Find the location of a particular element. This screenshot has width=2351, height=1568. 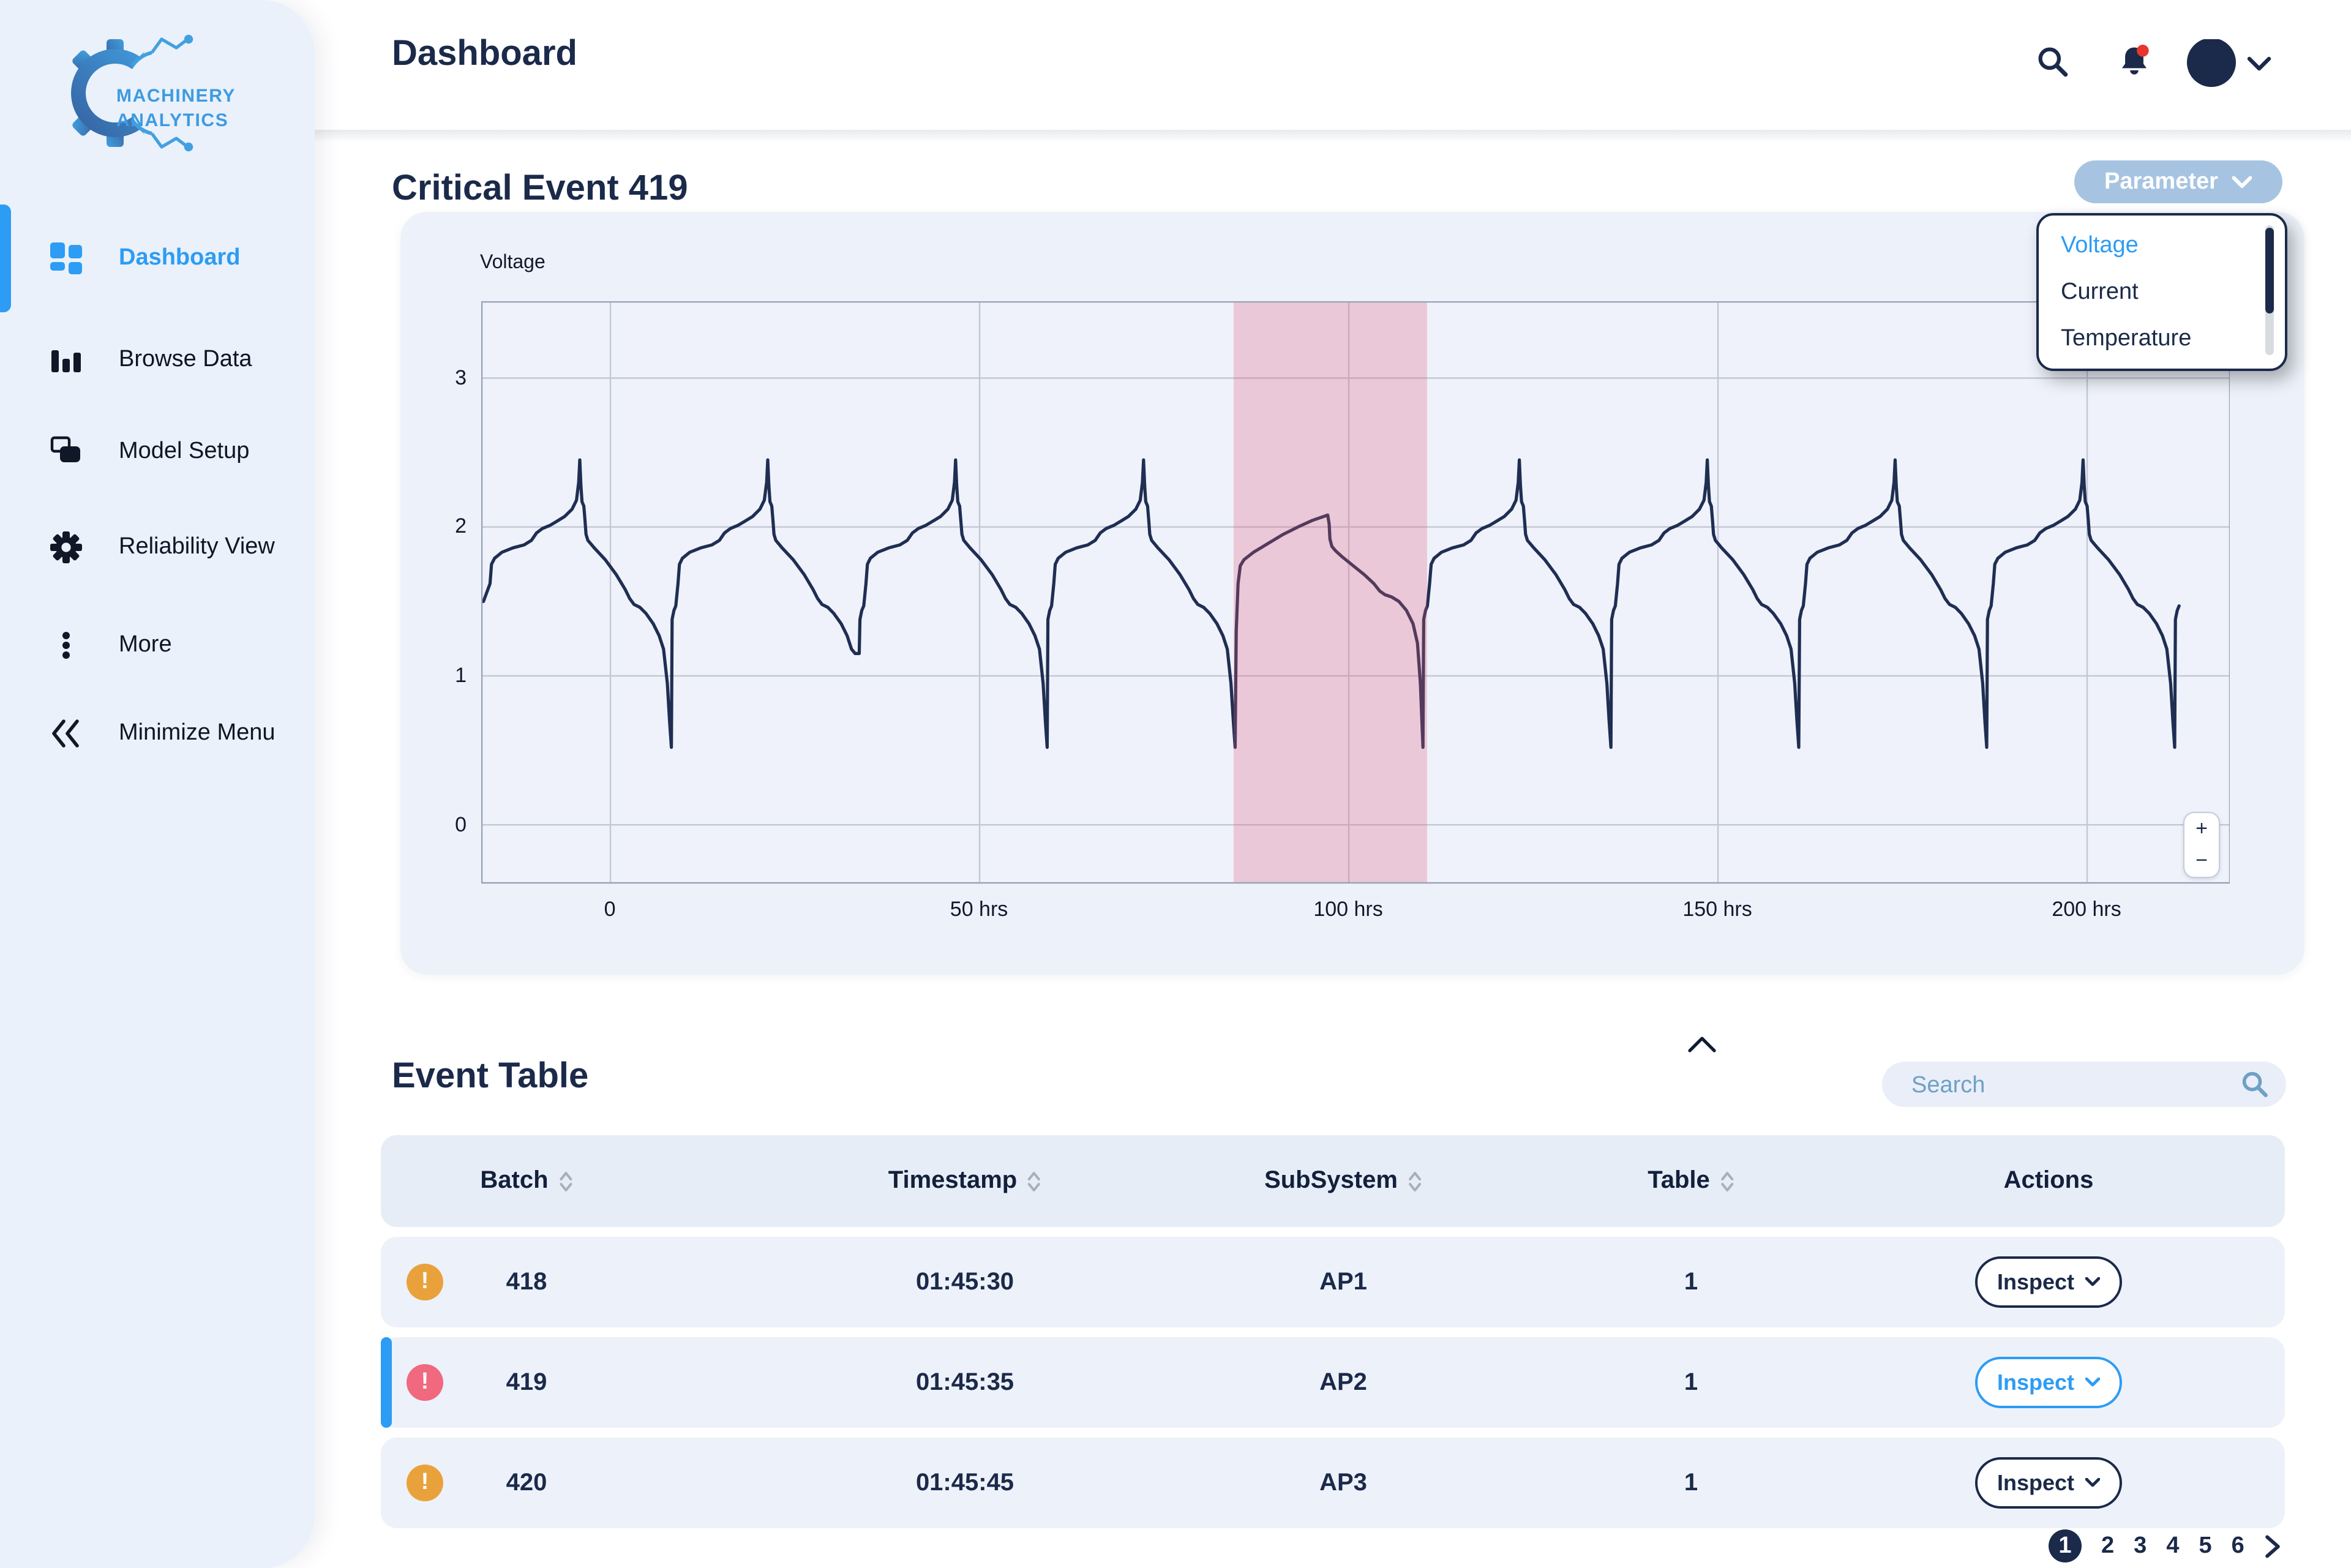

y-tick-label: 0 is located at coordinates (461, 824).